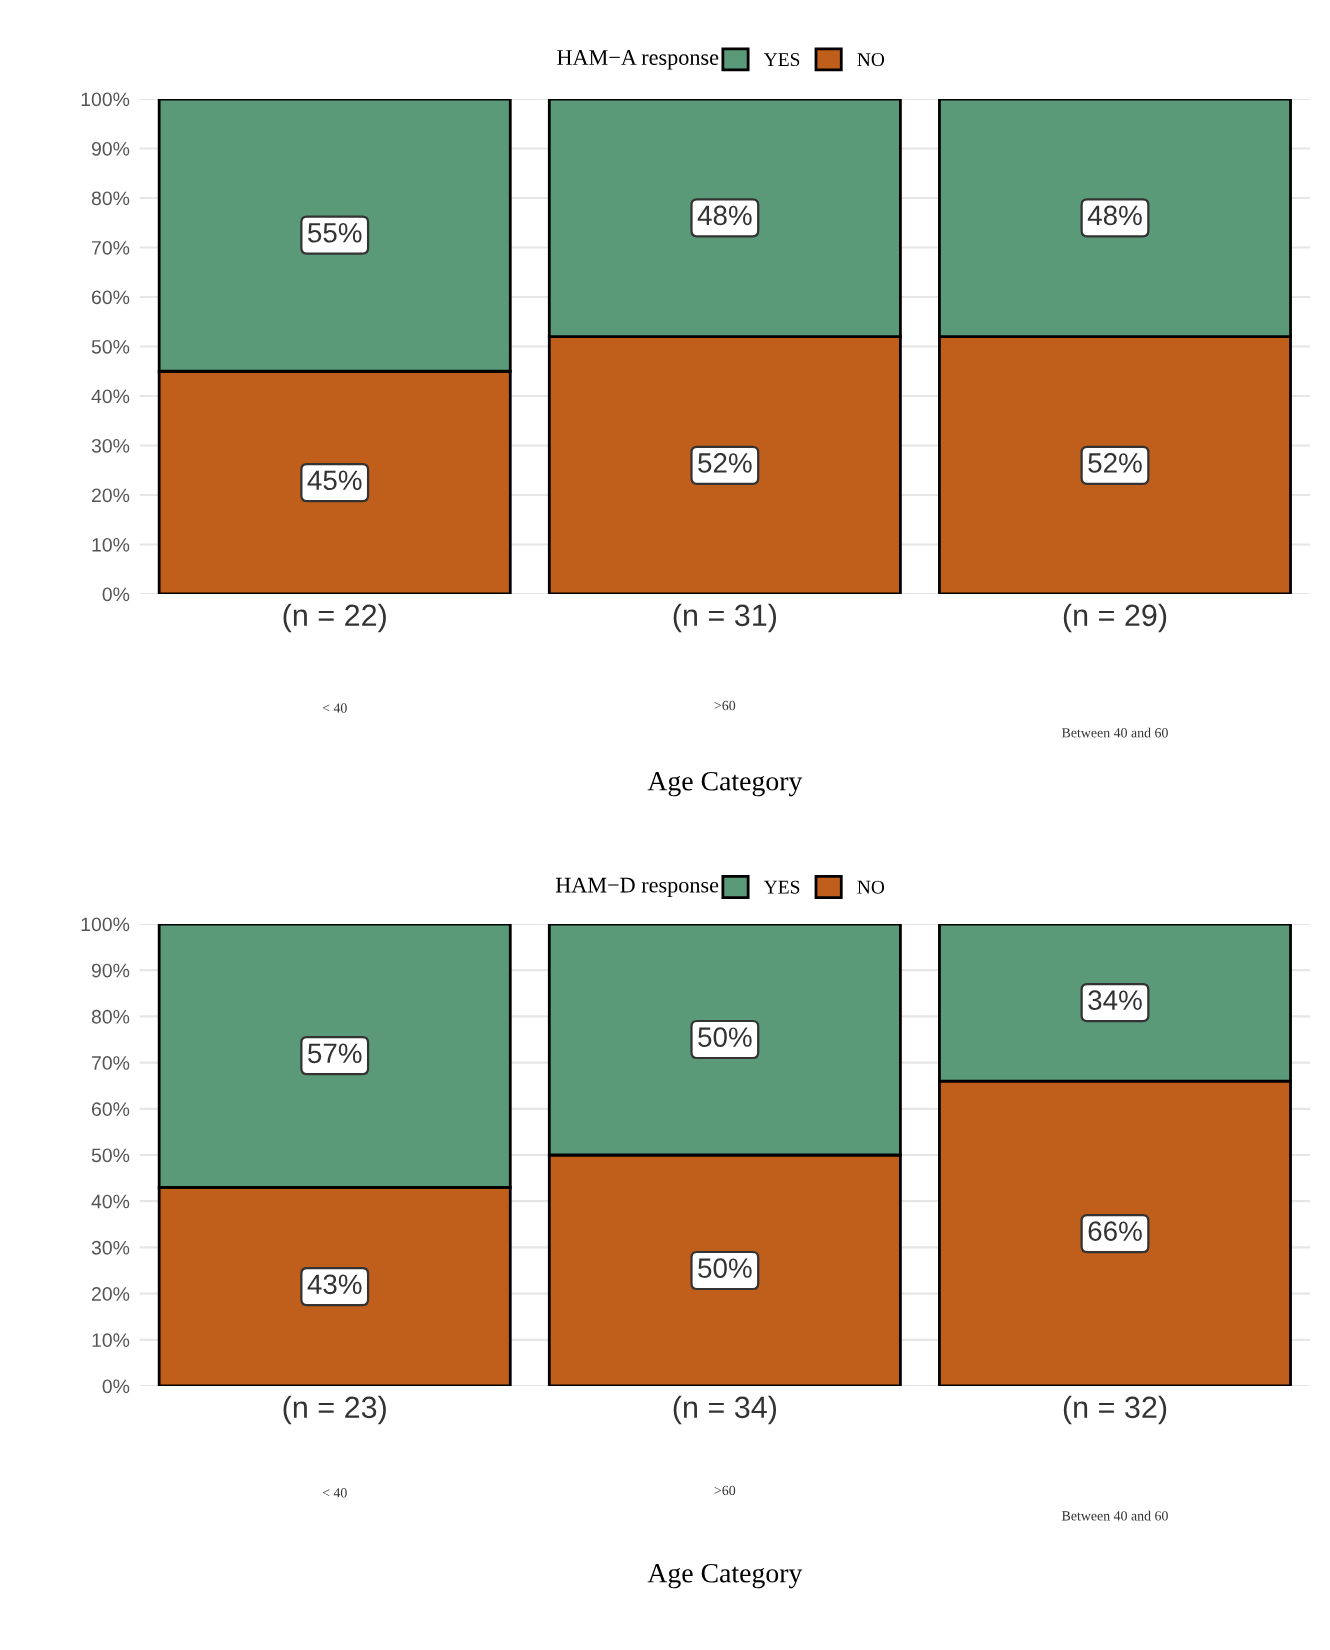 This screenshot has width=1330, height=1650. What do you see at coordinates (335, 233) in the screenshot?
I see `data-label: 55%` at bounding box center [335, 233].